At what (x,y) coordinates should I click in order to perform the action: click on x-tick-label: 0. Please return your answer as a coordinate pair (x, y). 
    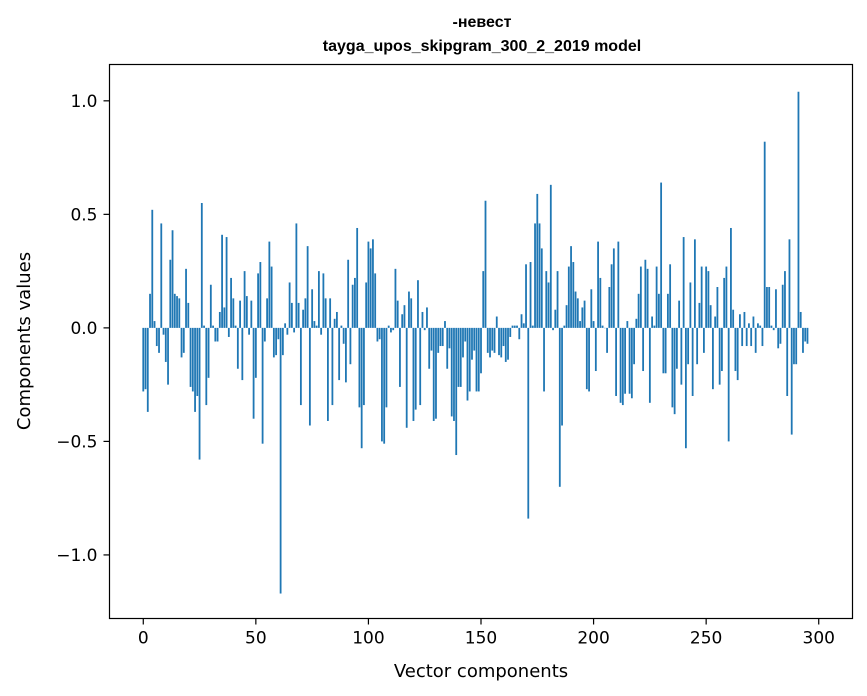
    Looking at the image, I should click on (143, 639).